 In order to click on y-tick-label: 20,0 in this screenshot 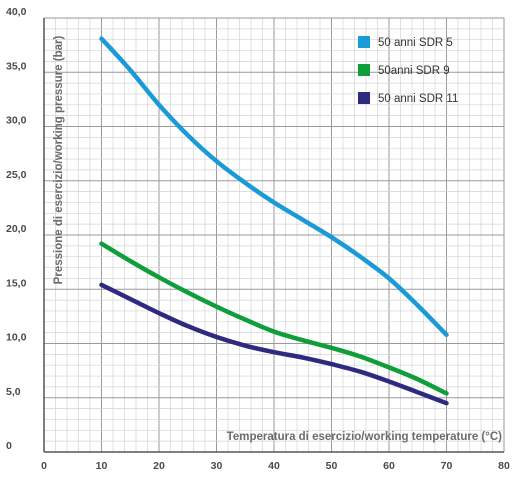, I will do `click(16, 229)`.